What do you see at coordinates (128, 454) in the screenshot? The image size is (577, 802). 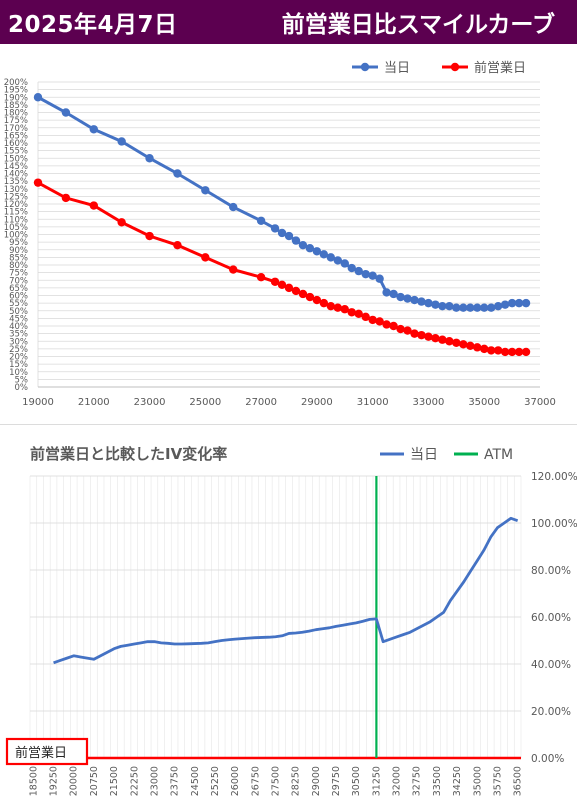 I see `iv-chart-title: 前営業日と比較したIV変化率` at bounding box center [128, 454].